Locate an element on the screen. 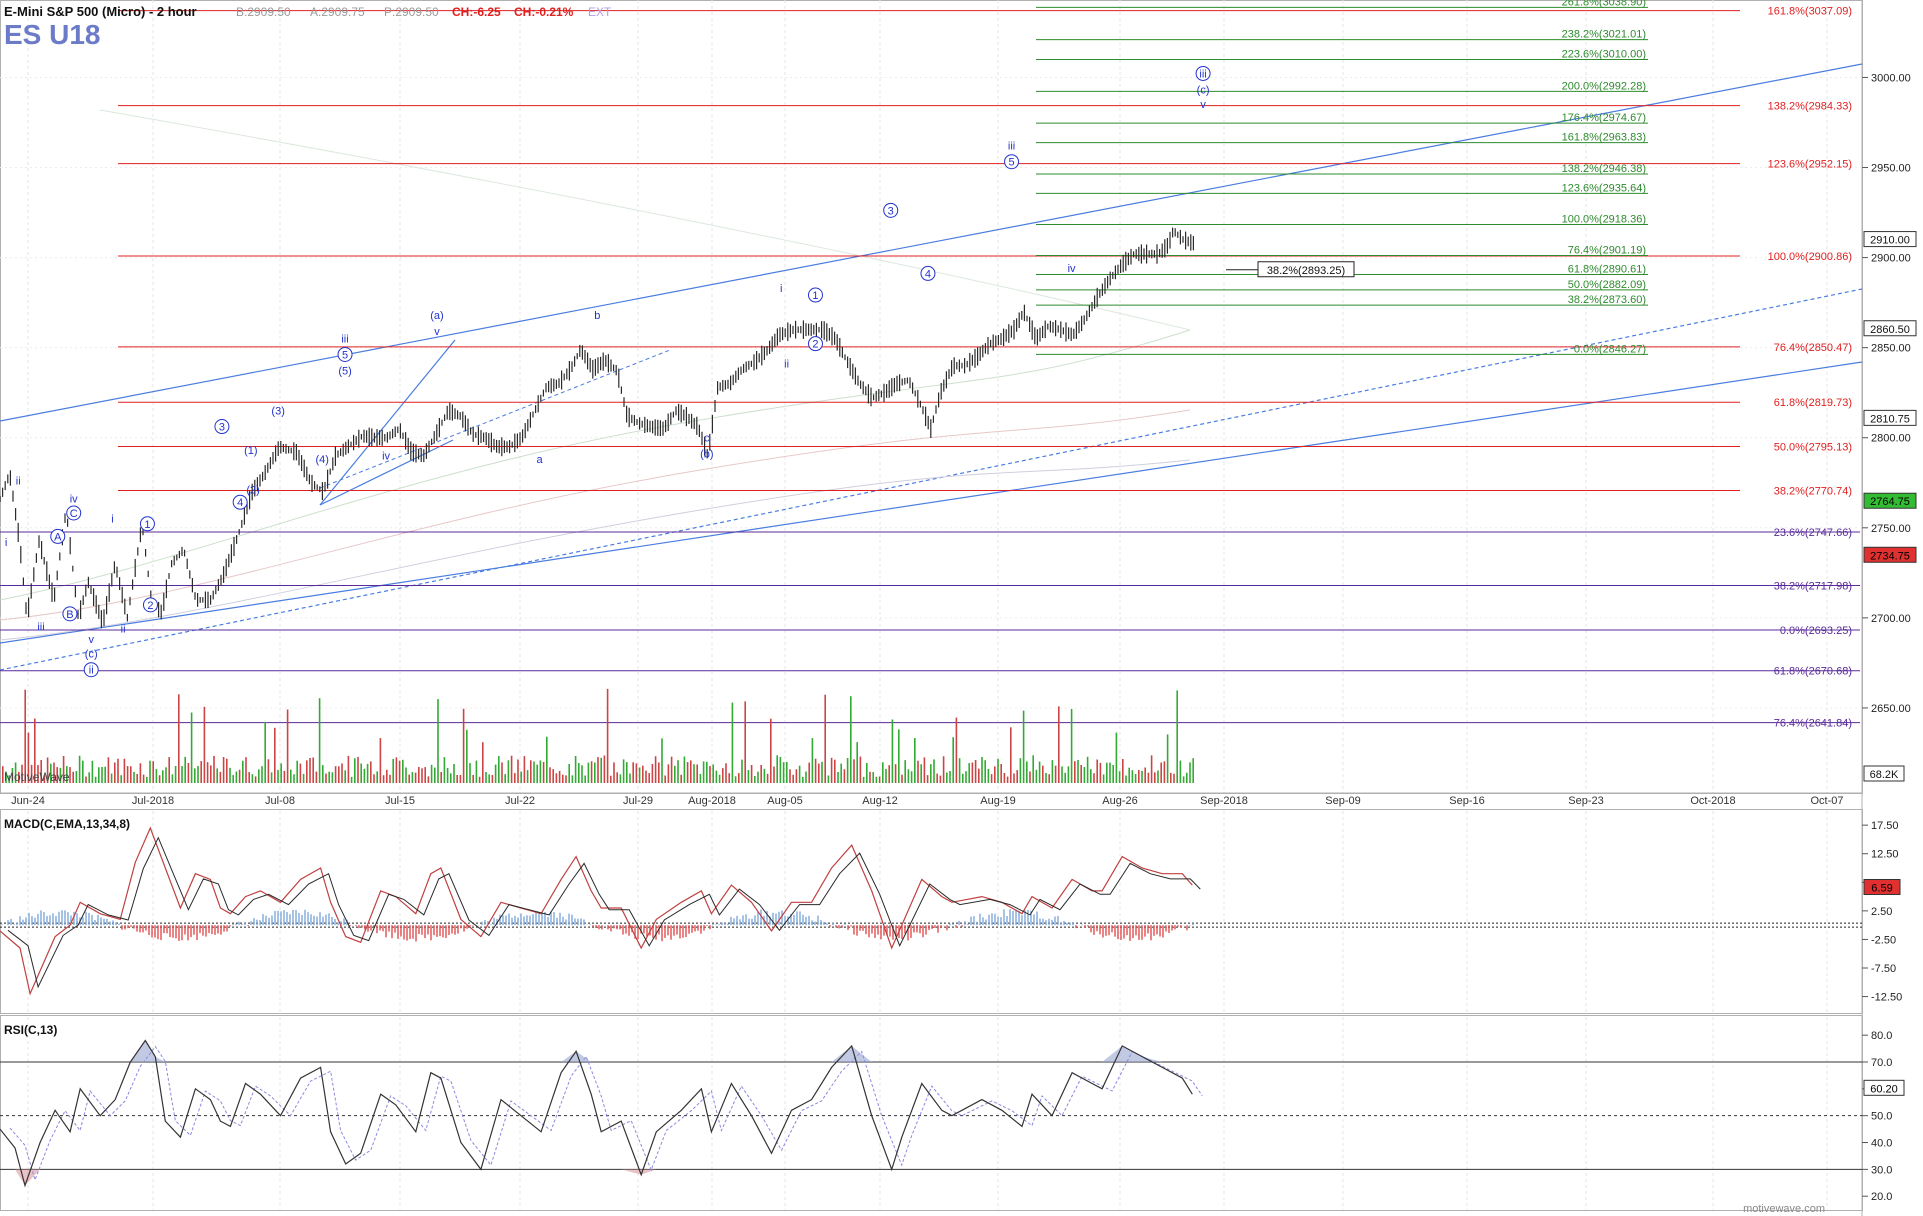 The width and height of the screenshot is (1923, 1216). fib-red-label: 100.0%(2900.86) is located at coordinates (1810, 257).